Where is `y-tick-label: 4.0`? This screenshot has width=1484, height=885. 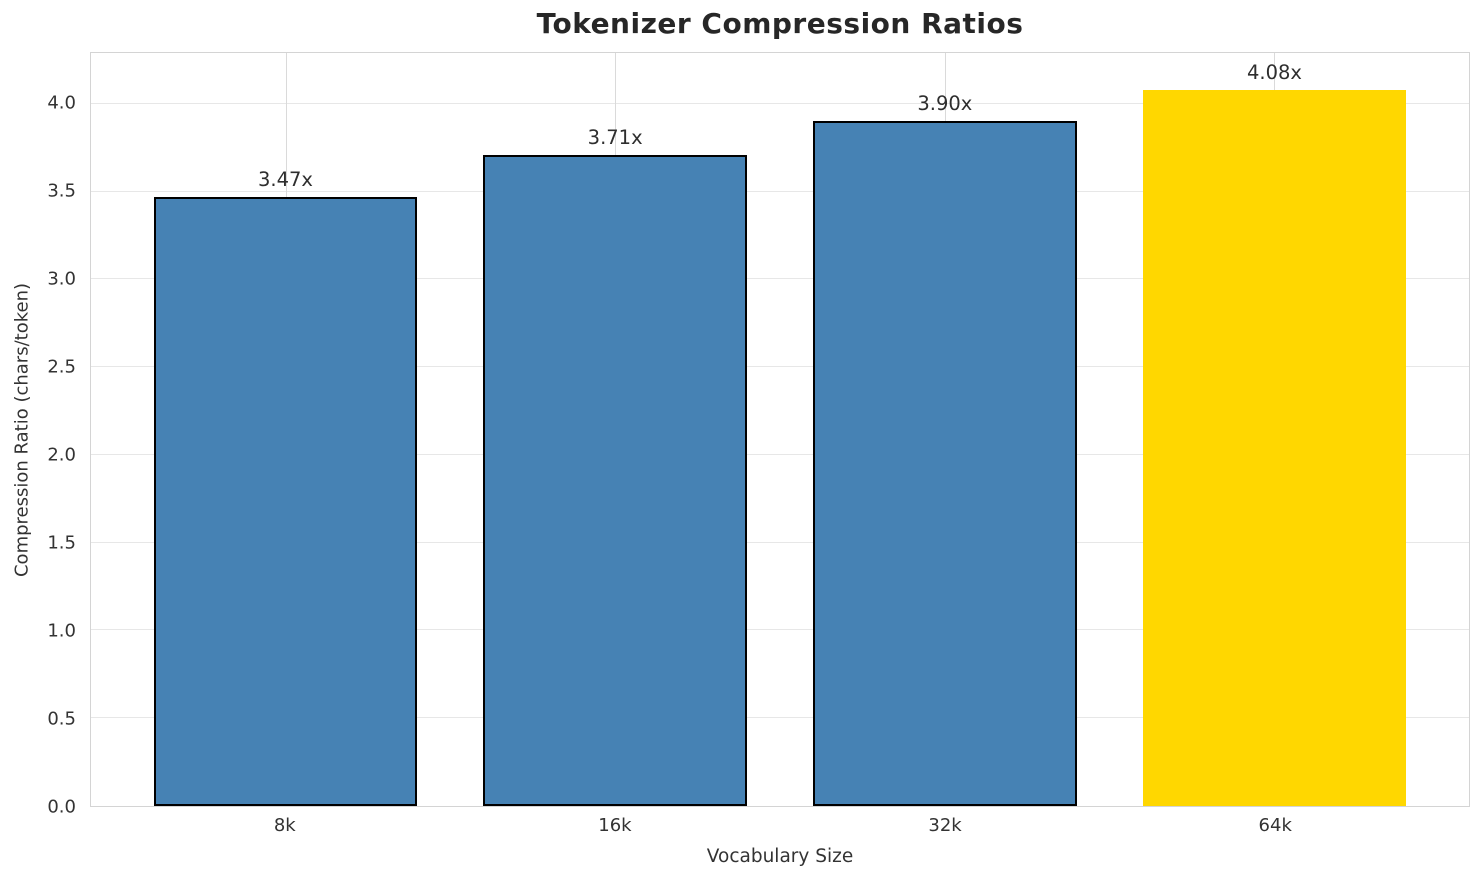 y-tick-label: 4.0 is located at coordinates (61, 103).